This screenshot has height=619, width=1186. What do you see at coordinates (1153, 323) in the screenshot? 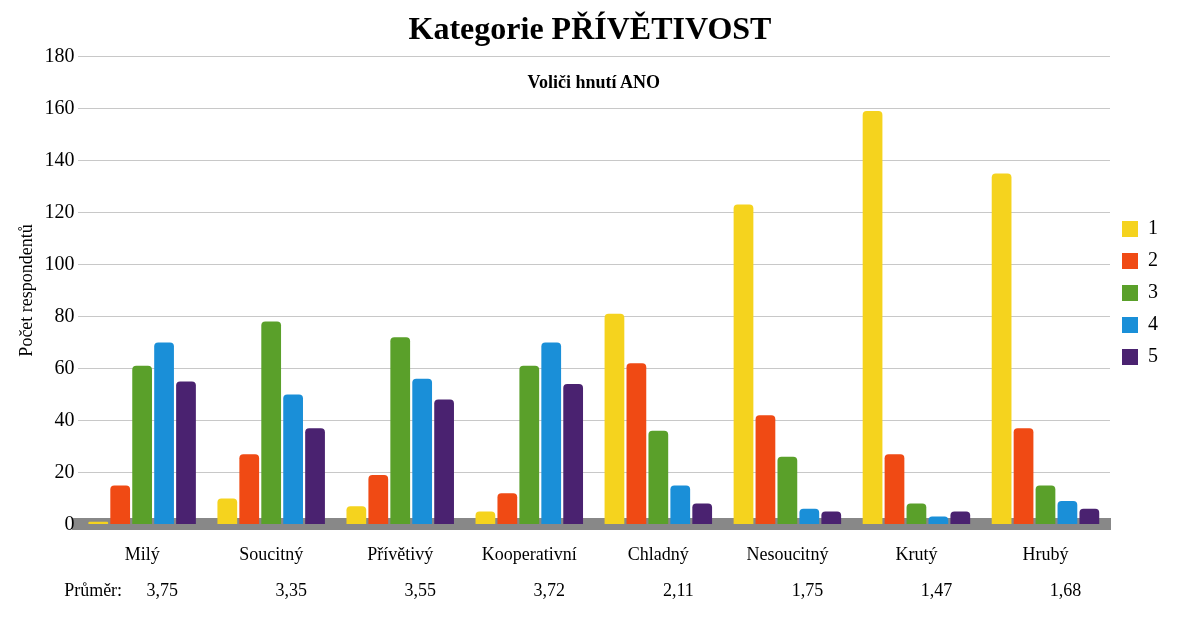
I see `legend-label: 4` at bounding box center [1153, 323].